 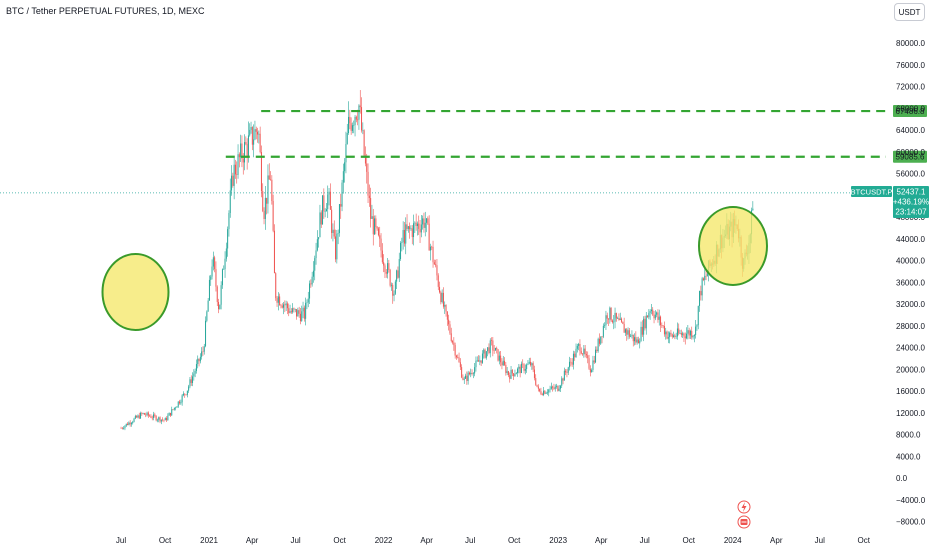 What do you see at coordinates (744, 507) in the screenshot?
I see `lightning-icon` at bounding box center [744, 507].